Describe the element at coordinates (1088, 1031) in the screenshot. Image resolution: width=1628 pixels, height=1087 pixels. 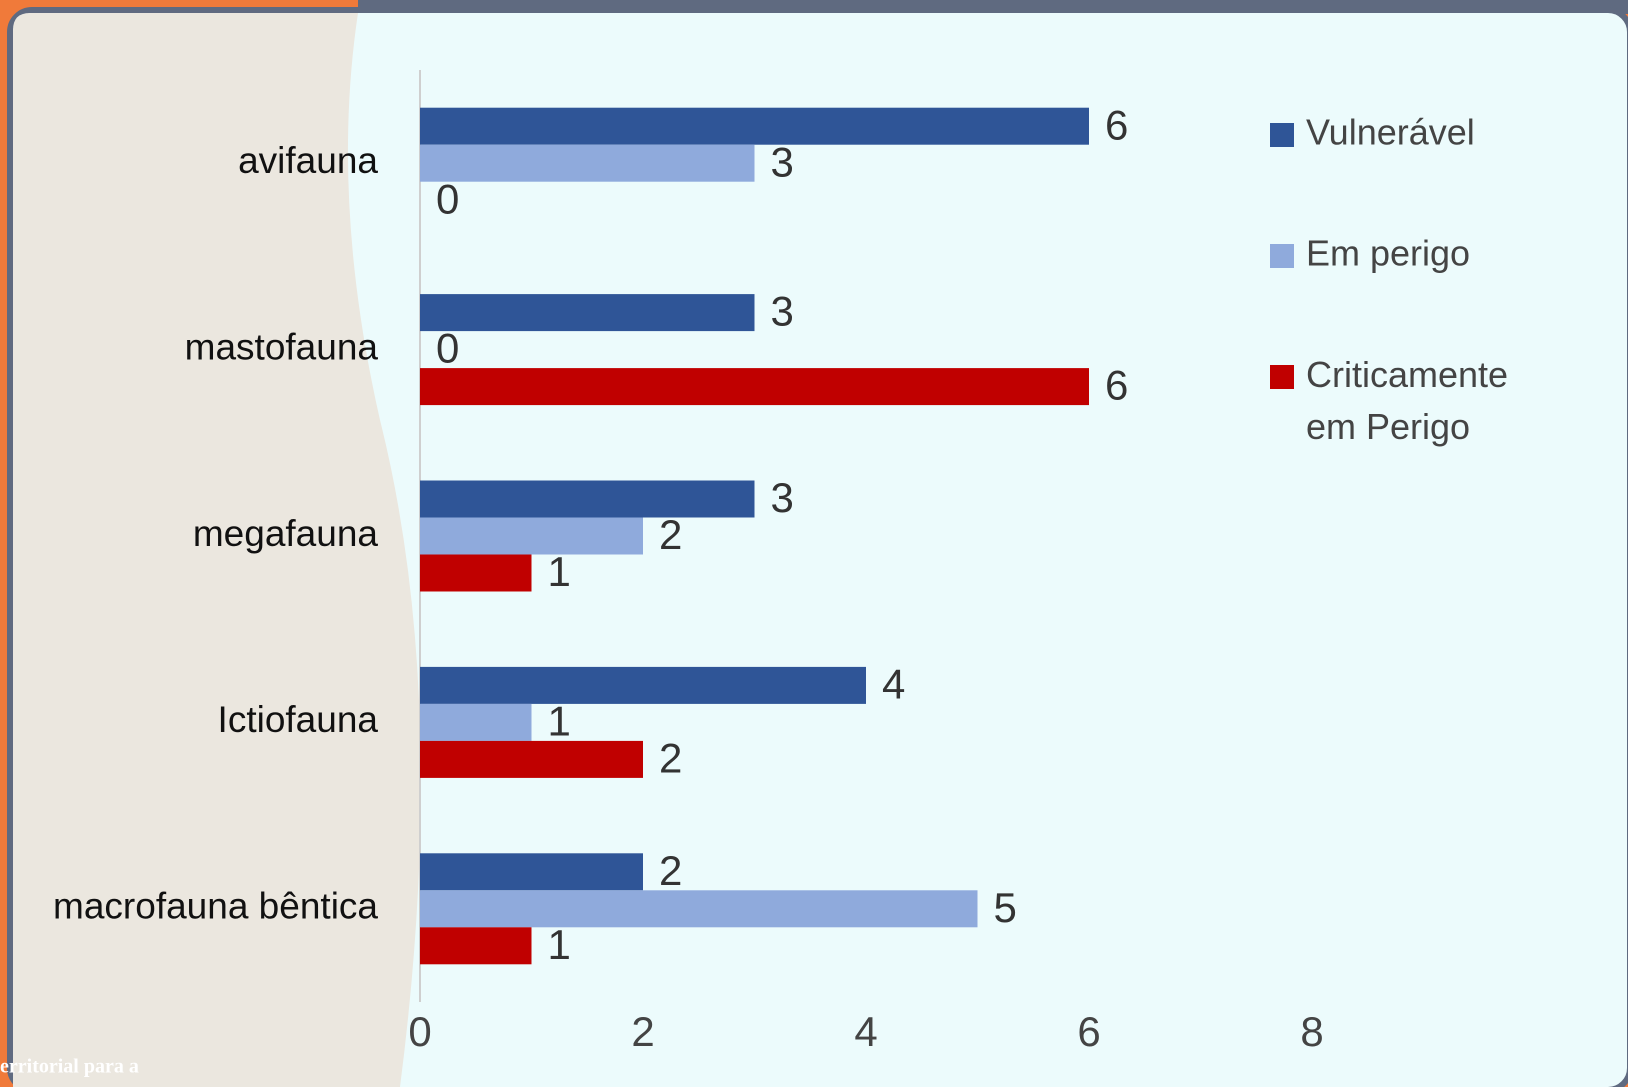
I see `x-tick-label: 6` at that location.